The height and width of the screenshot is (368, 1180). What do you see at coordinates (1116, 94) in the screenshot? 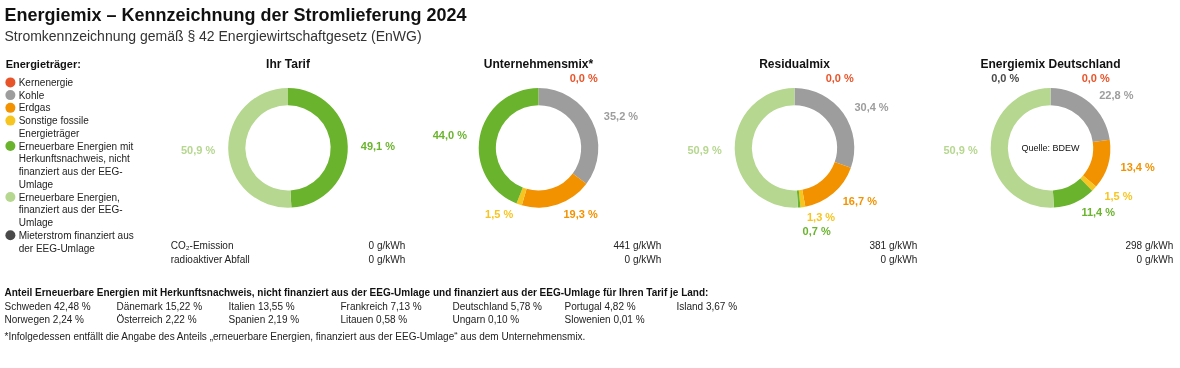
I see `data-label: 22,8 %` at bounding box center [1116, 94].